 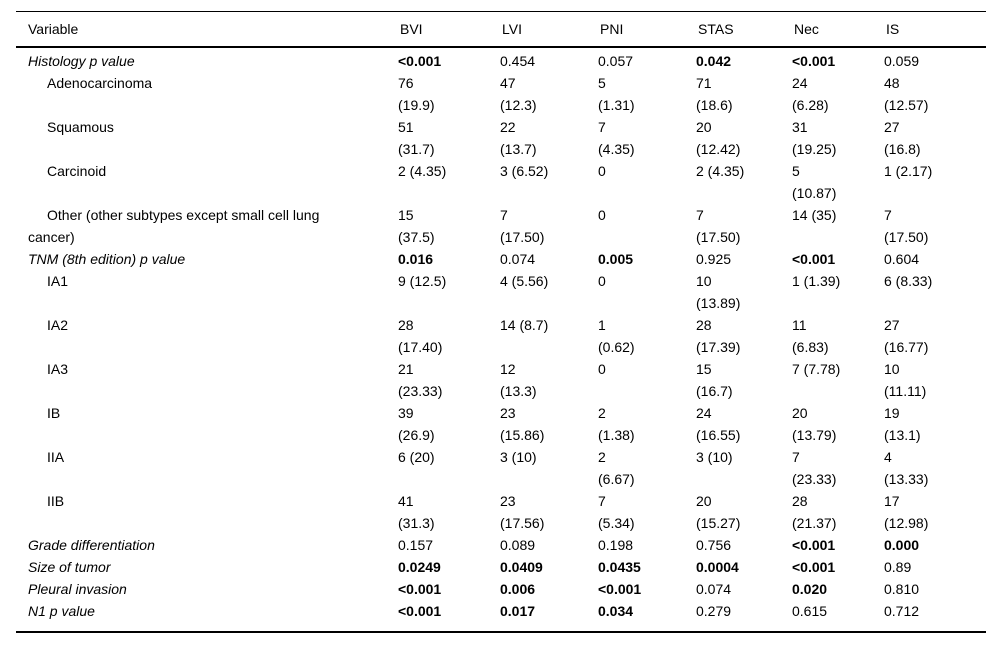 What do you see at coordinates (902, 424) in the screenshot?
I see `cell-value: 19 (13.1)` at bounding box center [902, 424].